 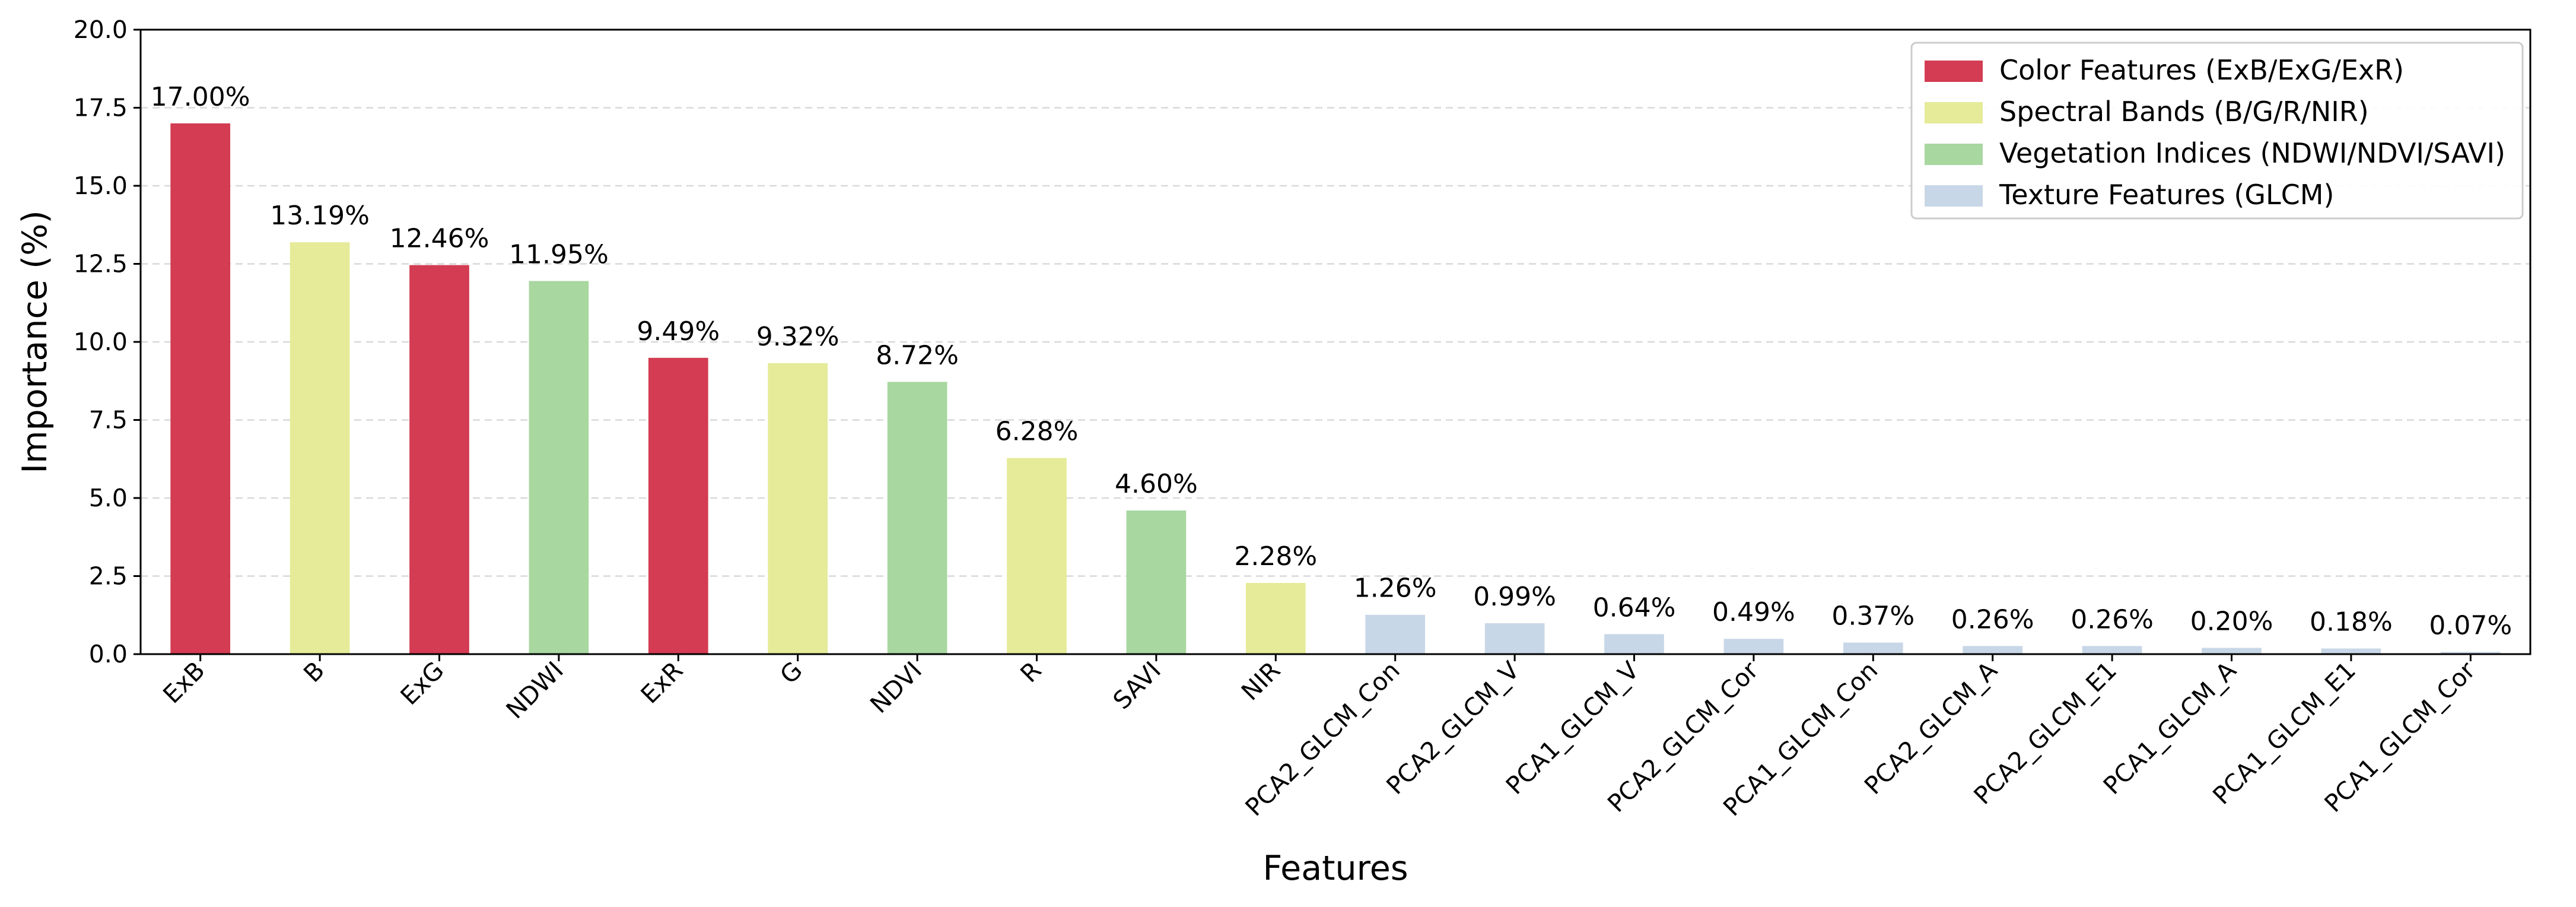 I want to click on y-tick-label: 0.0, so click(x=108, y=654).